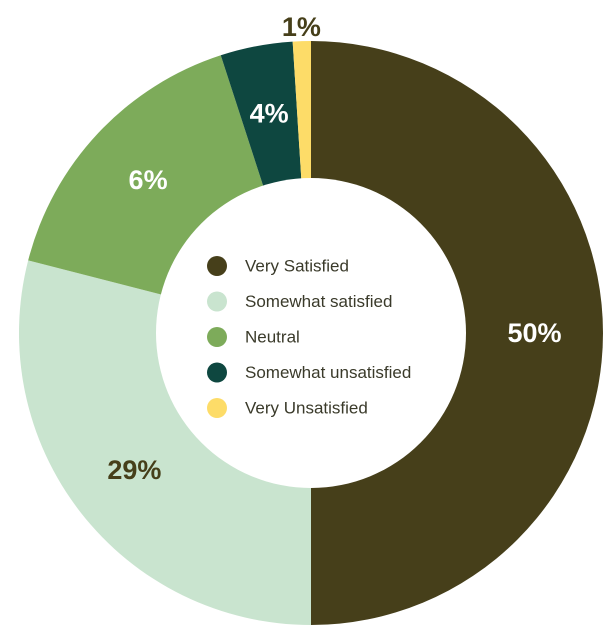 Image resolution: width=604 pixels, height=625 pixels. What do you see at coordinates (534, 333) in the screenshot?
I see `data-label-very-satisfied: 50%` at bounding box center [534, 333].